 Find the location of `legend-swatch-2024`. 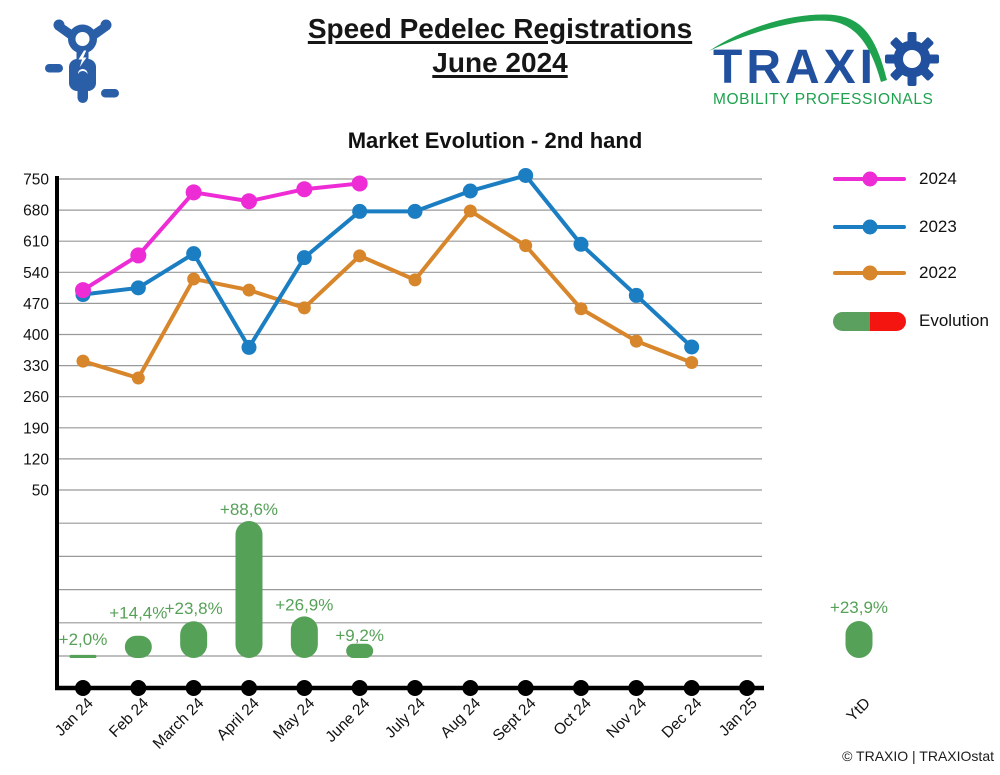

legend-swatch-2024 is located at coordinates (869, 179).